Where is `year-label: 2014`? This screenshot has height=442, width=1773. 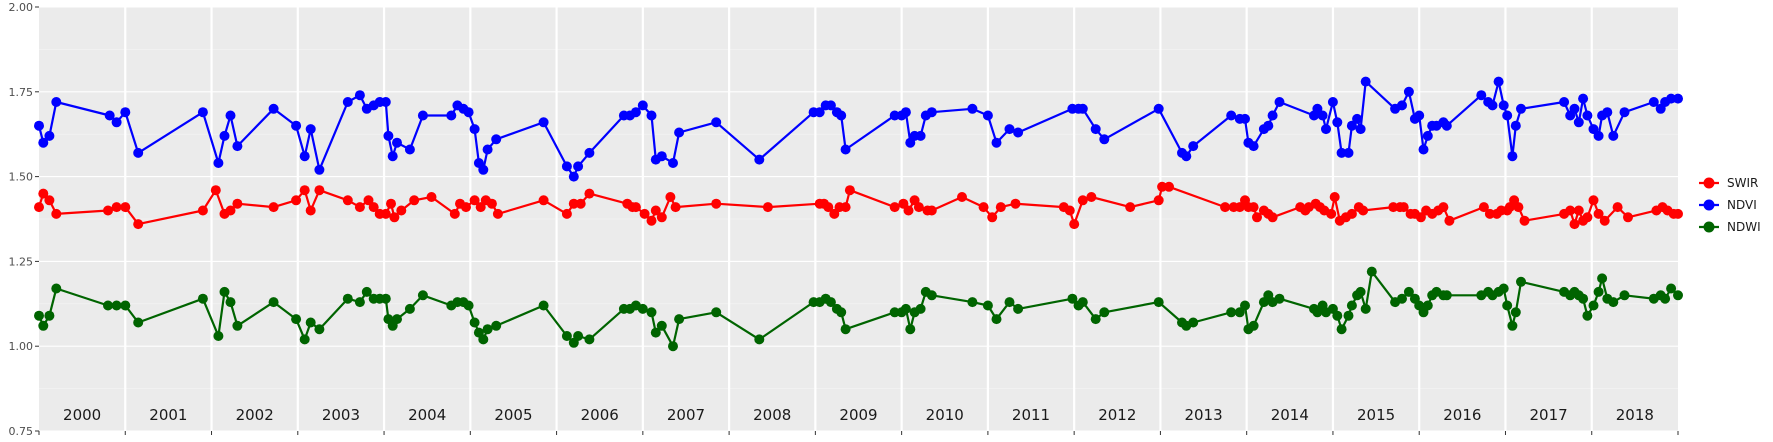
year-label: 2014 is located at coordinates (1290, 415).